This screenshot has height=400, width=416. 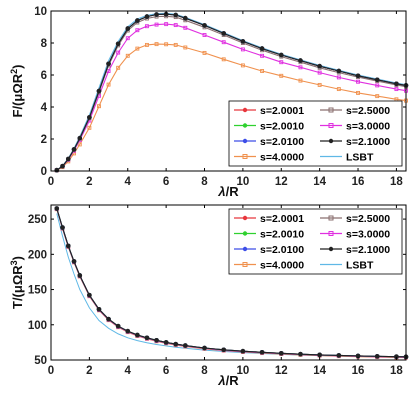 I want to click on torque-y-tick-label: 200, so click(x=37, y=255).